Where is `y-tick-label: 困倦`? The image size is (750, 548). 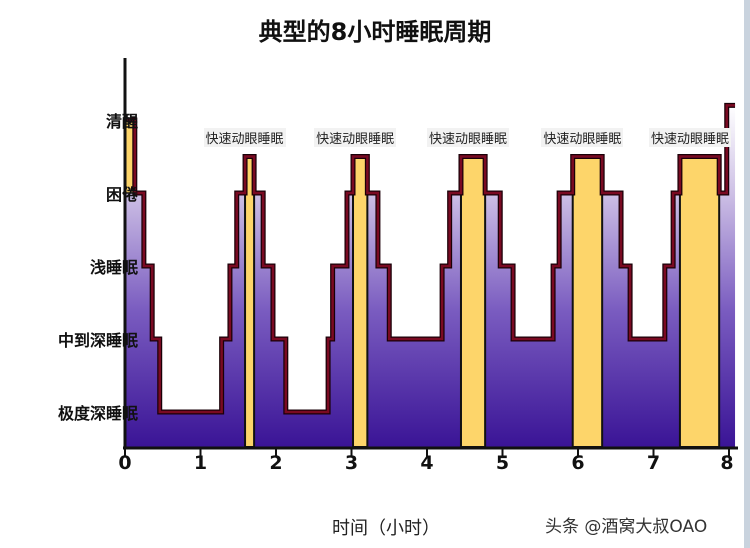
y-tick-label: 困倦 is located at coordinates (121, 194).